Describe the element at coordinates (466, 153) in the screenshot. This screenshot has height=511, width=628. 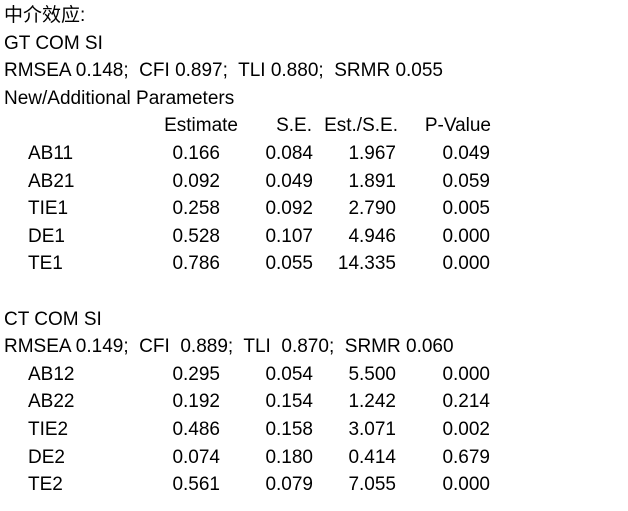
I see `p-value: 0.049` at that location.